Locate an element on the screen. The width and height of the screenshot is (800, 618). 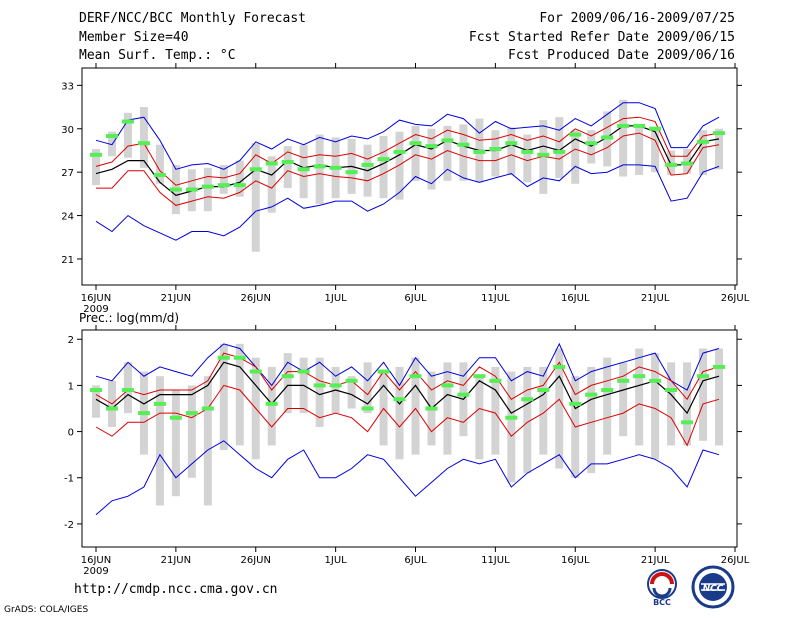
variable-label: Mean Surf. Temp.: °C is located at coordinates (157, 55).